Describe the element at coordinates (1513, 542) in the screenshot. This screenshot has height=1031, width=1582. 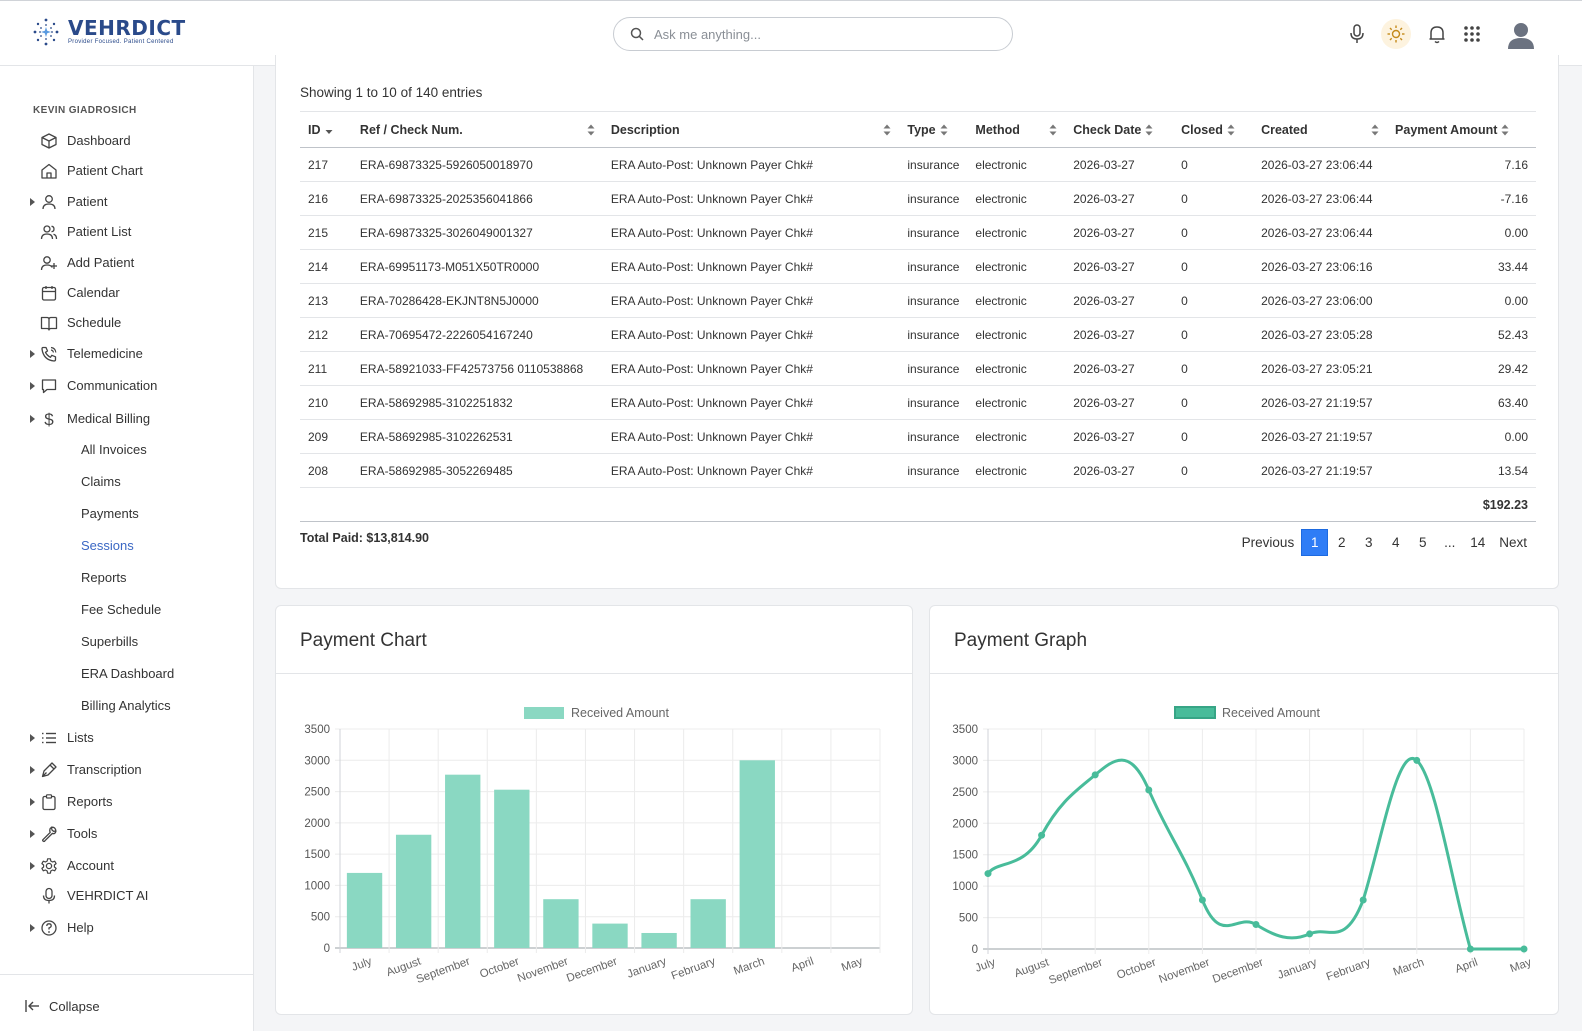
I see `pagination-next: Next` at that location.